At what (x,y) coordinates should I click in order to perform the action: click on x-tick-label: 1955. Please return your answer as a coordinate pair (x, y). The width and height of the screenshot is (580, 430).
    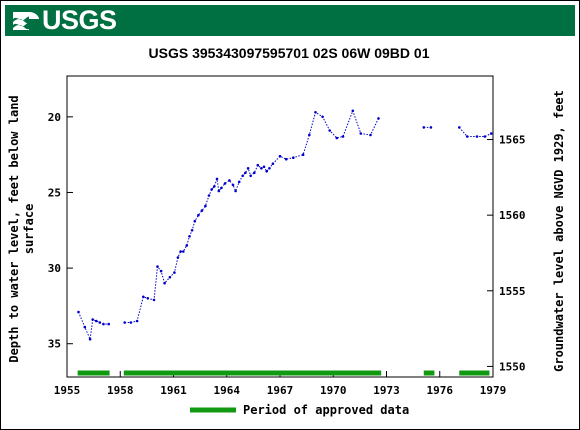
    Looking at the image, I should click on (67, 390).